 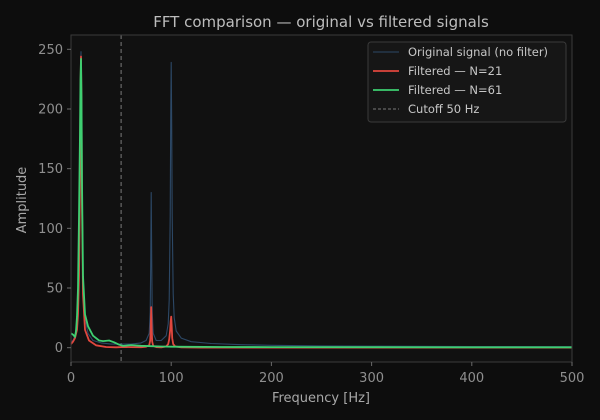 I want to click on x-tick-label: 100, so click(x=171, y=378).